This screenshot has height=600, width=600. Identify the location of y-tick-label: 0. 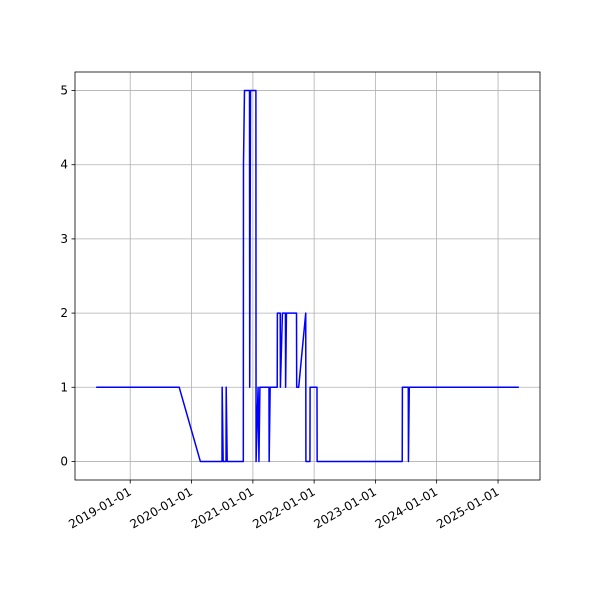
(64, 461).